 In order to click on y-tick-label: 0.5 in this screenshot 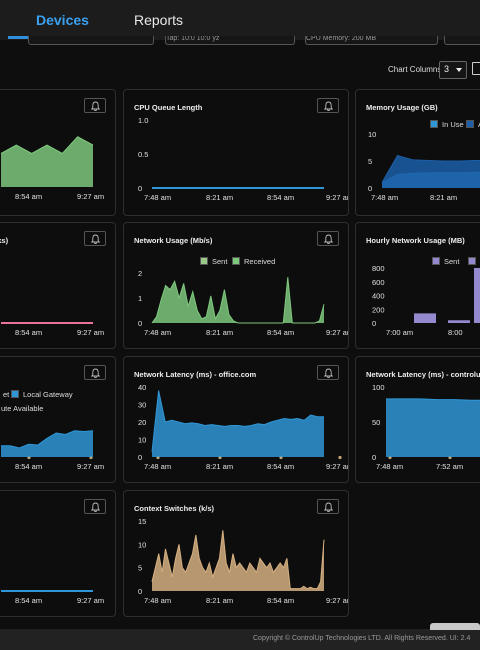, I will do `click(143, 154)`.